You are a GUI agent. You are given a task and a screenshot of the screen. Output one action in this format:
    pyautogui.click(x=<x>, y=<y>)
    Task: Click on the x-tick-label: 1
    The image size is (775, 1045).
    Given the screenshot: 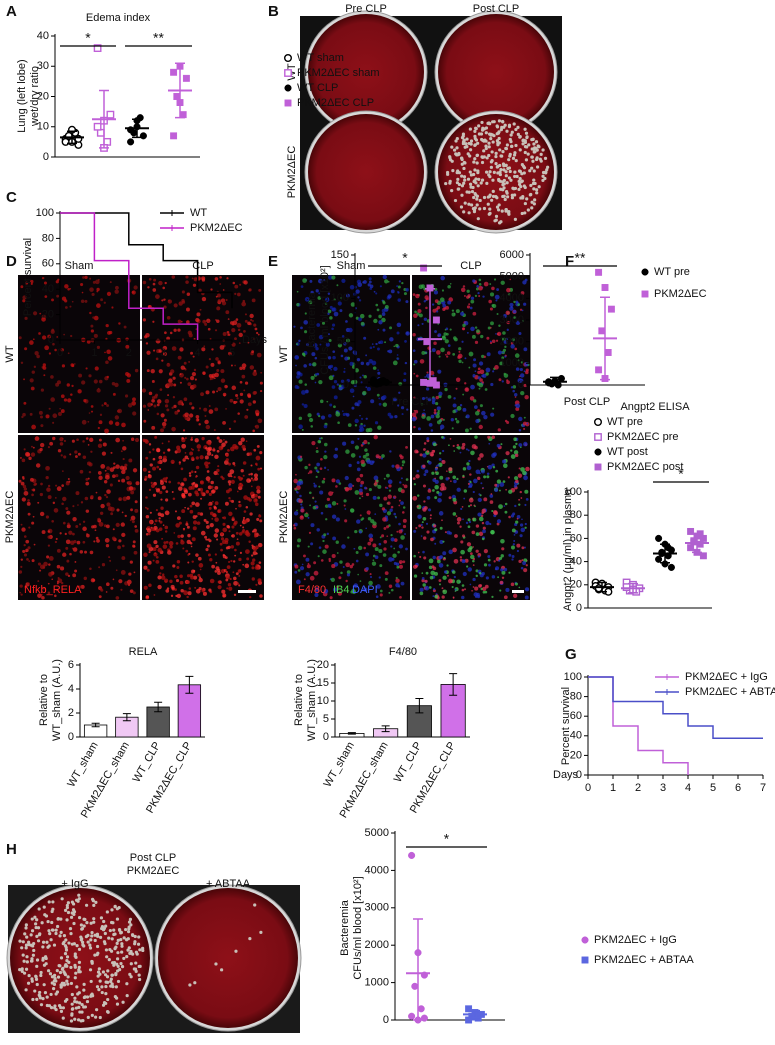 What is the action you would take?
    pyautogui.click(x=94, y=353)
    